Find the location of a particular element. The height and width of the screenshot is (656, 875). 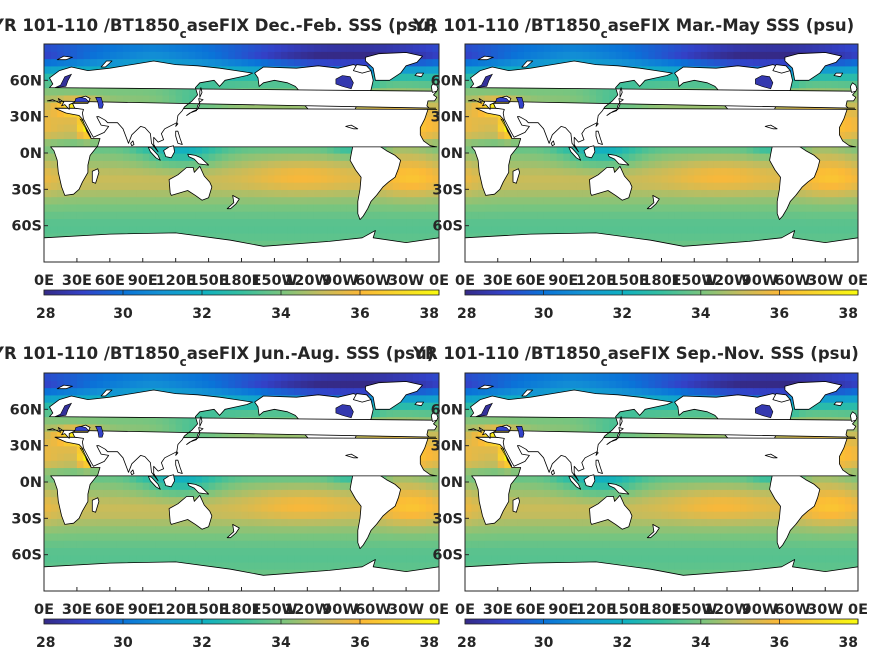

x-tick-label: 60W is located at coordinates (792, 281).